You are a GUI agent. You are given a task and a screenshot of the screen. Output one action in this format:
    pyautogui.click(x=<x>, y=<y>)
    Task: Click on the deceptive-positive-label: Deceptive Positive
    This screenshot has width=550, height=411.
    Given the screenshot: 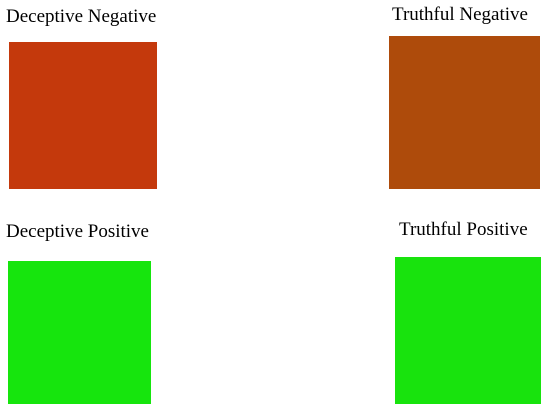 What is the action you would take?
    pyautogui.click(x=77, y=231)
    